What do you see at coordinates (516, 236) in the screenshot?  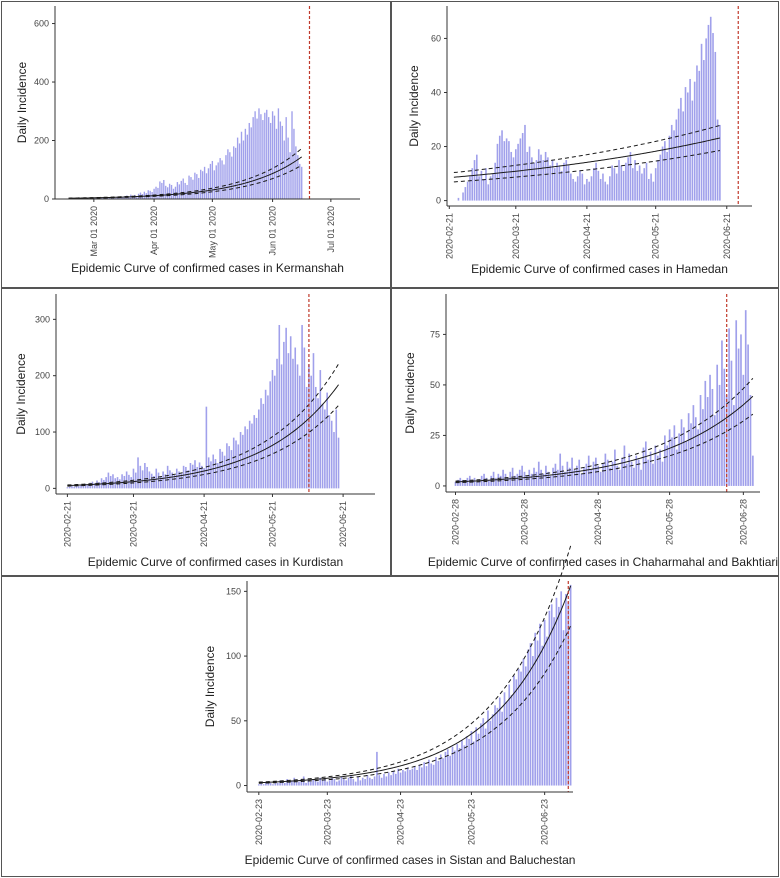 I see `x-tick-label: 2020-03-21` at bounding box center [516, 236].